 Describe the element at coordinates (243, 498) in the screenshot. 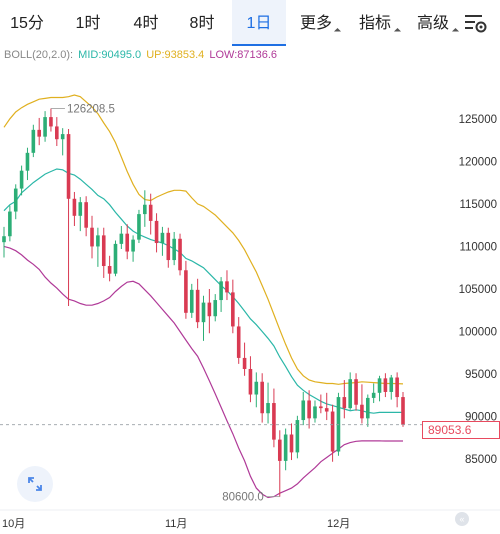

I see `min-price-label: 80600.0` at that location.